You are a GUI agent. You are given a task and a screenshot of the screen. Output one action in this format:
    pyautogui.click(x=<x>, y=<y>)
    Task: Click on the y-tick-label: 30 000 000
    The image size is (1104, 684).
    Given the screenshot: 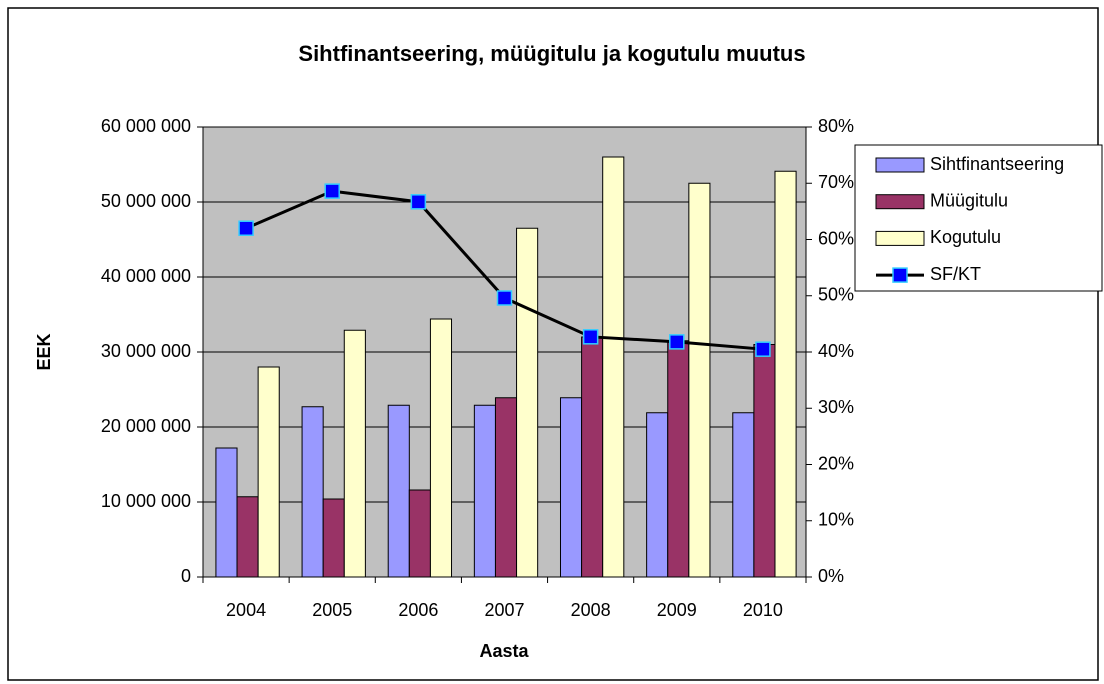 What is the action you would take?
    pyautogui.click(x=146, y=351)
    